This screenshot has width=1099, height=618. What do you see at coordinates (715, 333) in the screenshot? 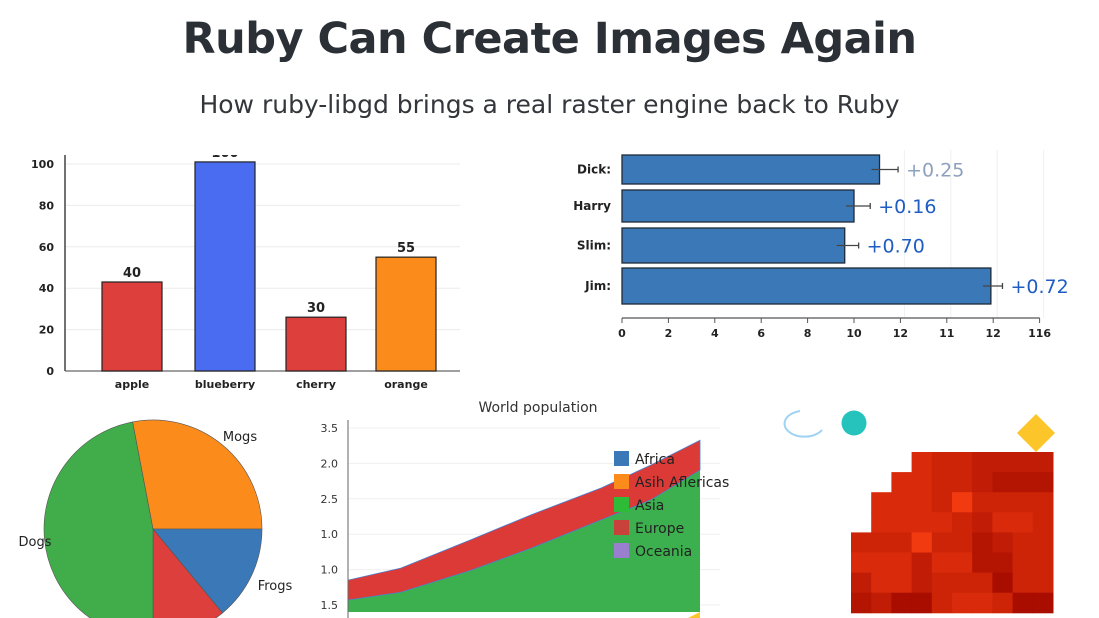
I see `x-tick-label: 4` at bounding box center [715, 333].